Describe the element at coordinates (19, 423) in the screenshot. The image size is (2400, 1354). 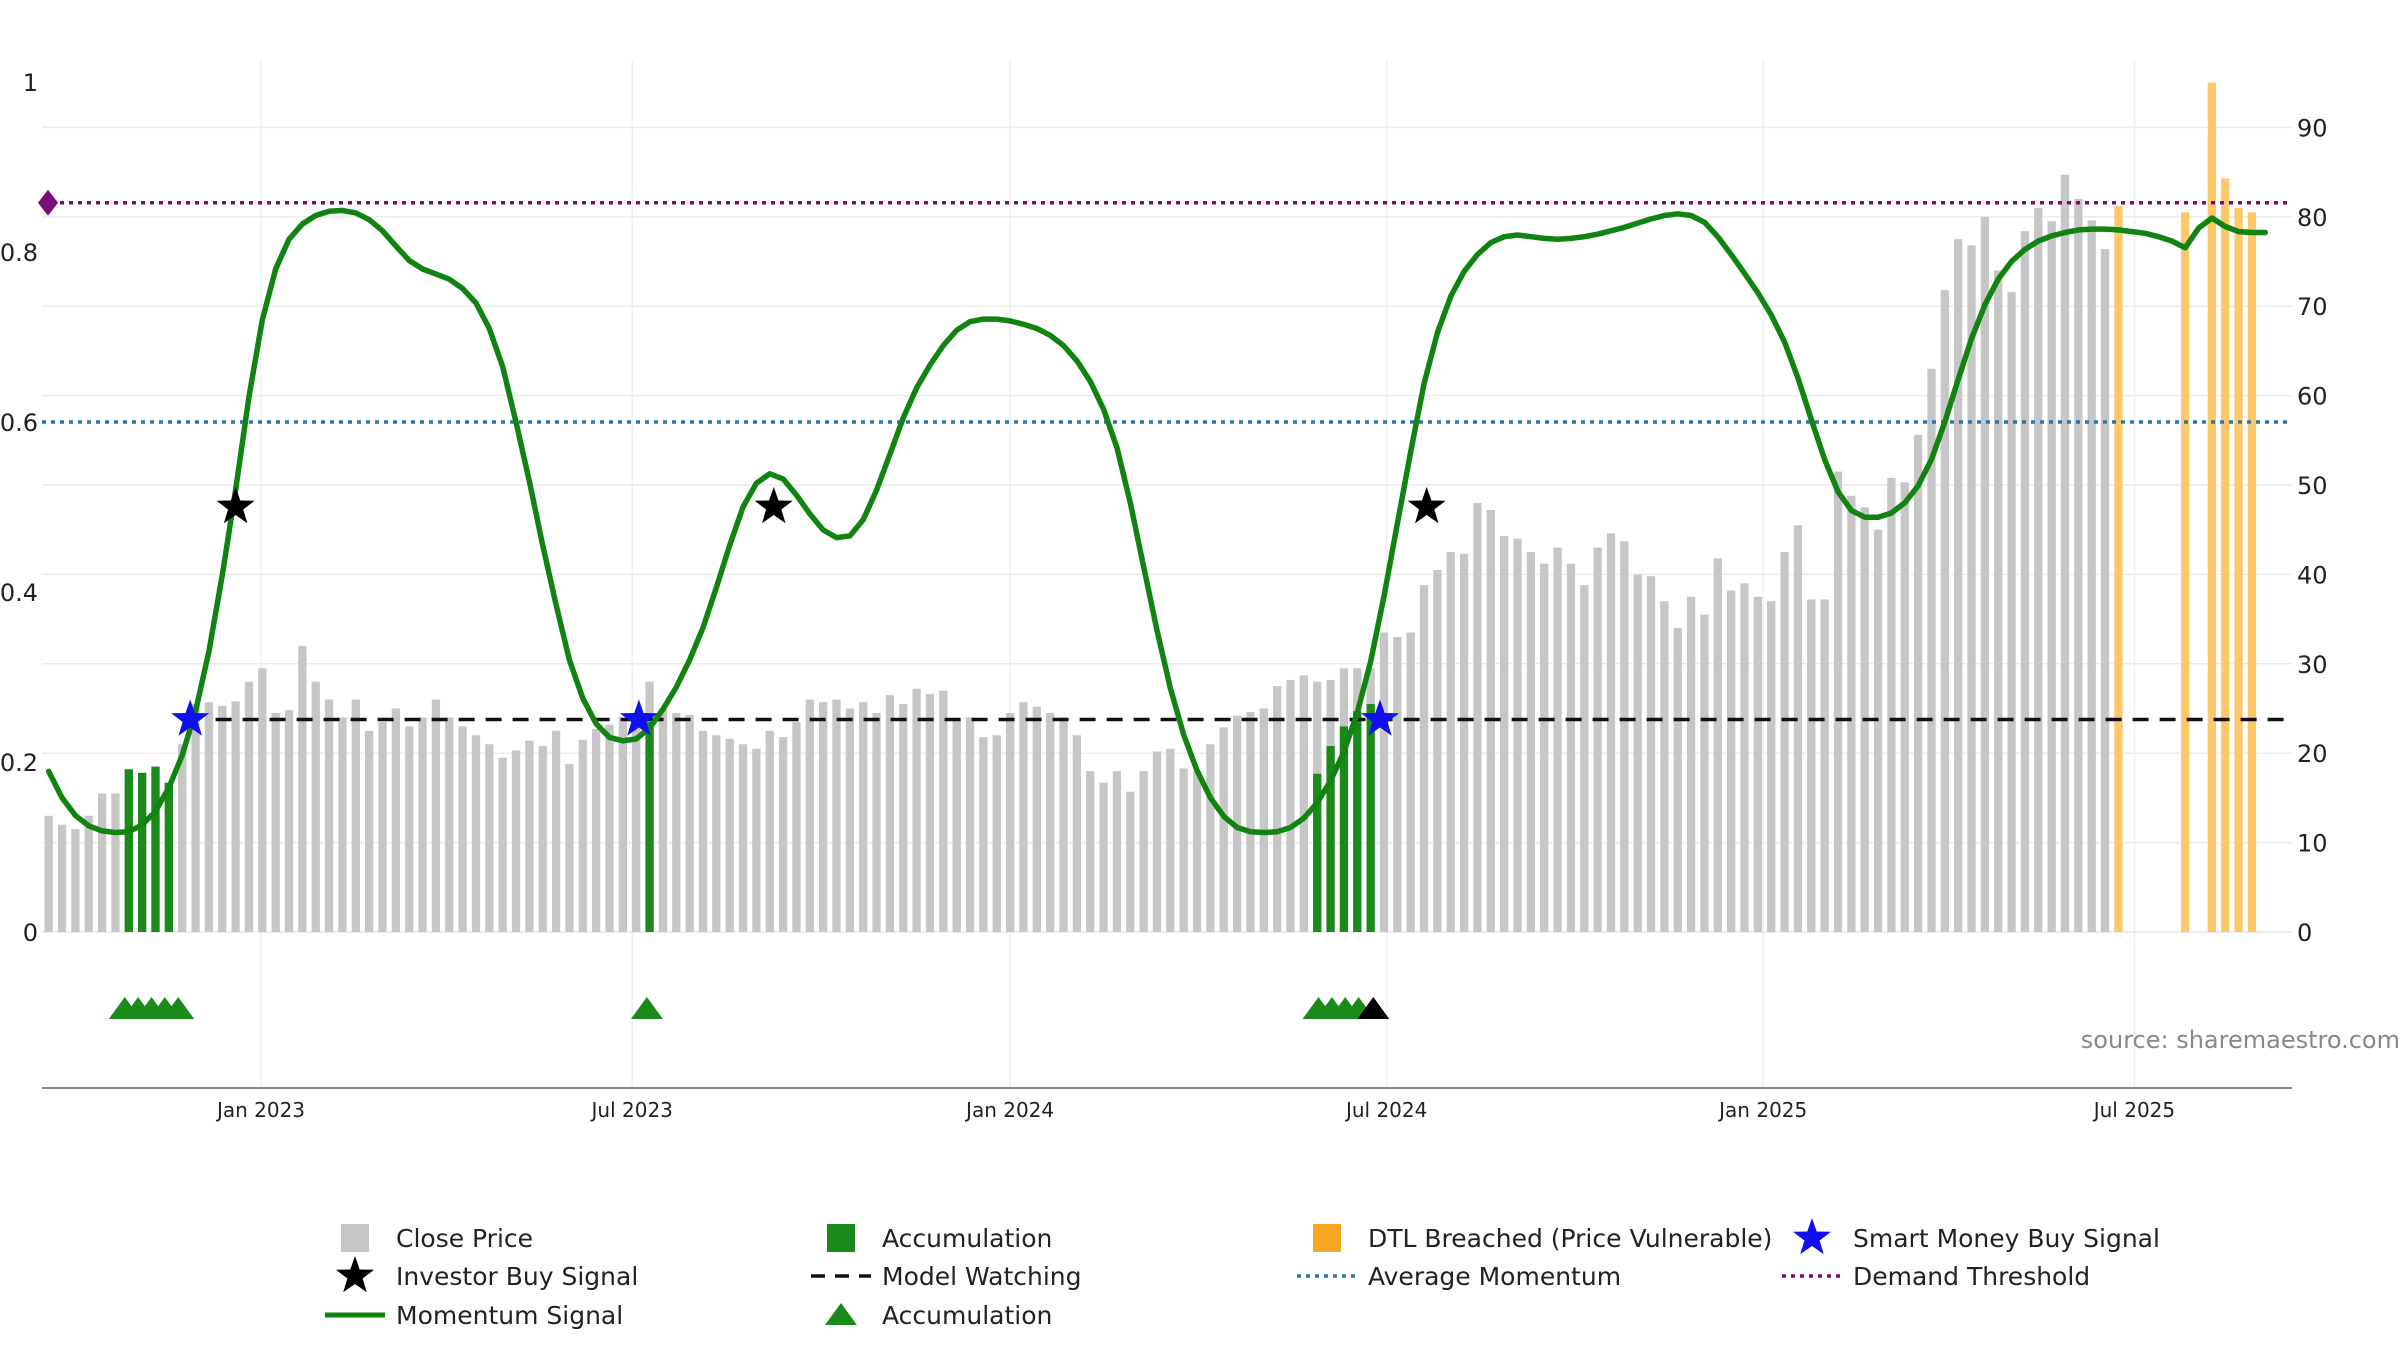
I see `left-tick-label: 0.6` at that location.